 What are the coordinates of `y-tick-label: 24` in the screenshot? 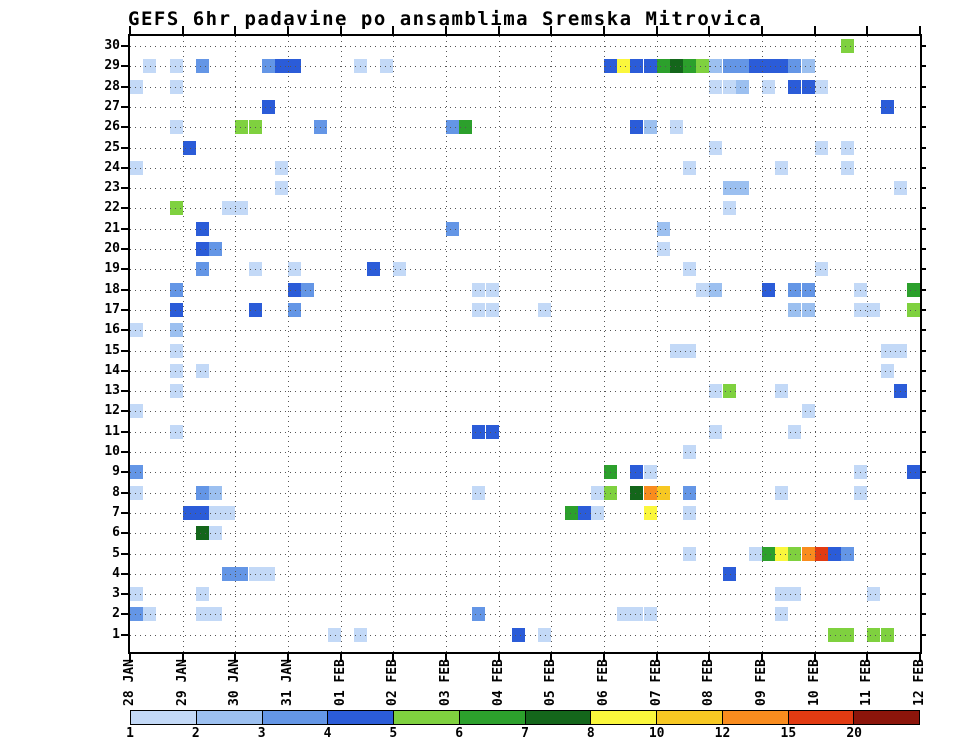 It's located at (112, 167).